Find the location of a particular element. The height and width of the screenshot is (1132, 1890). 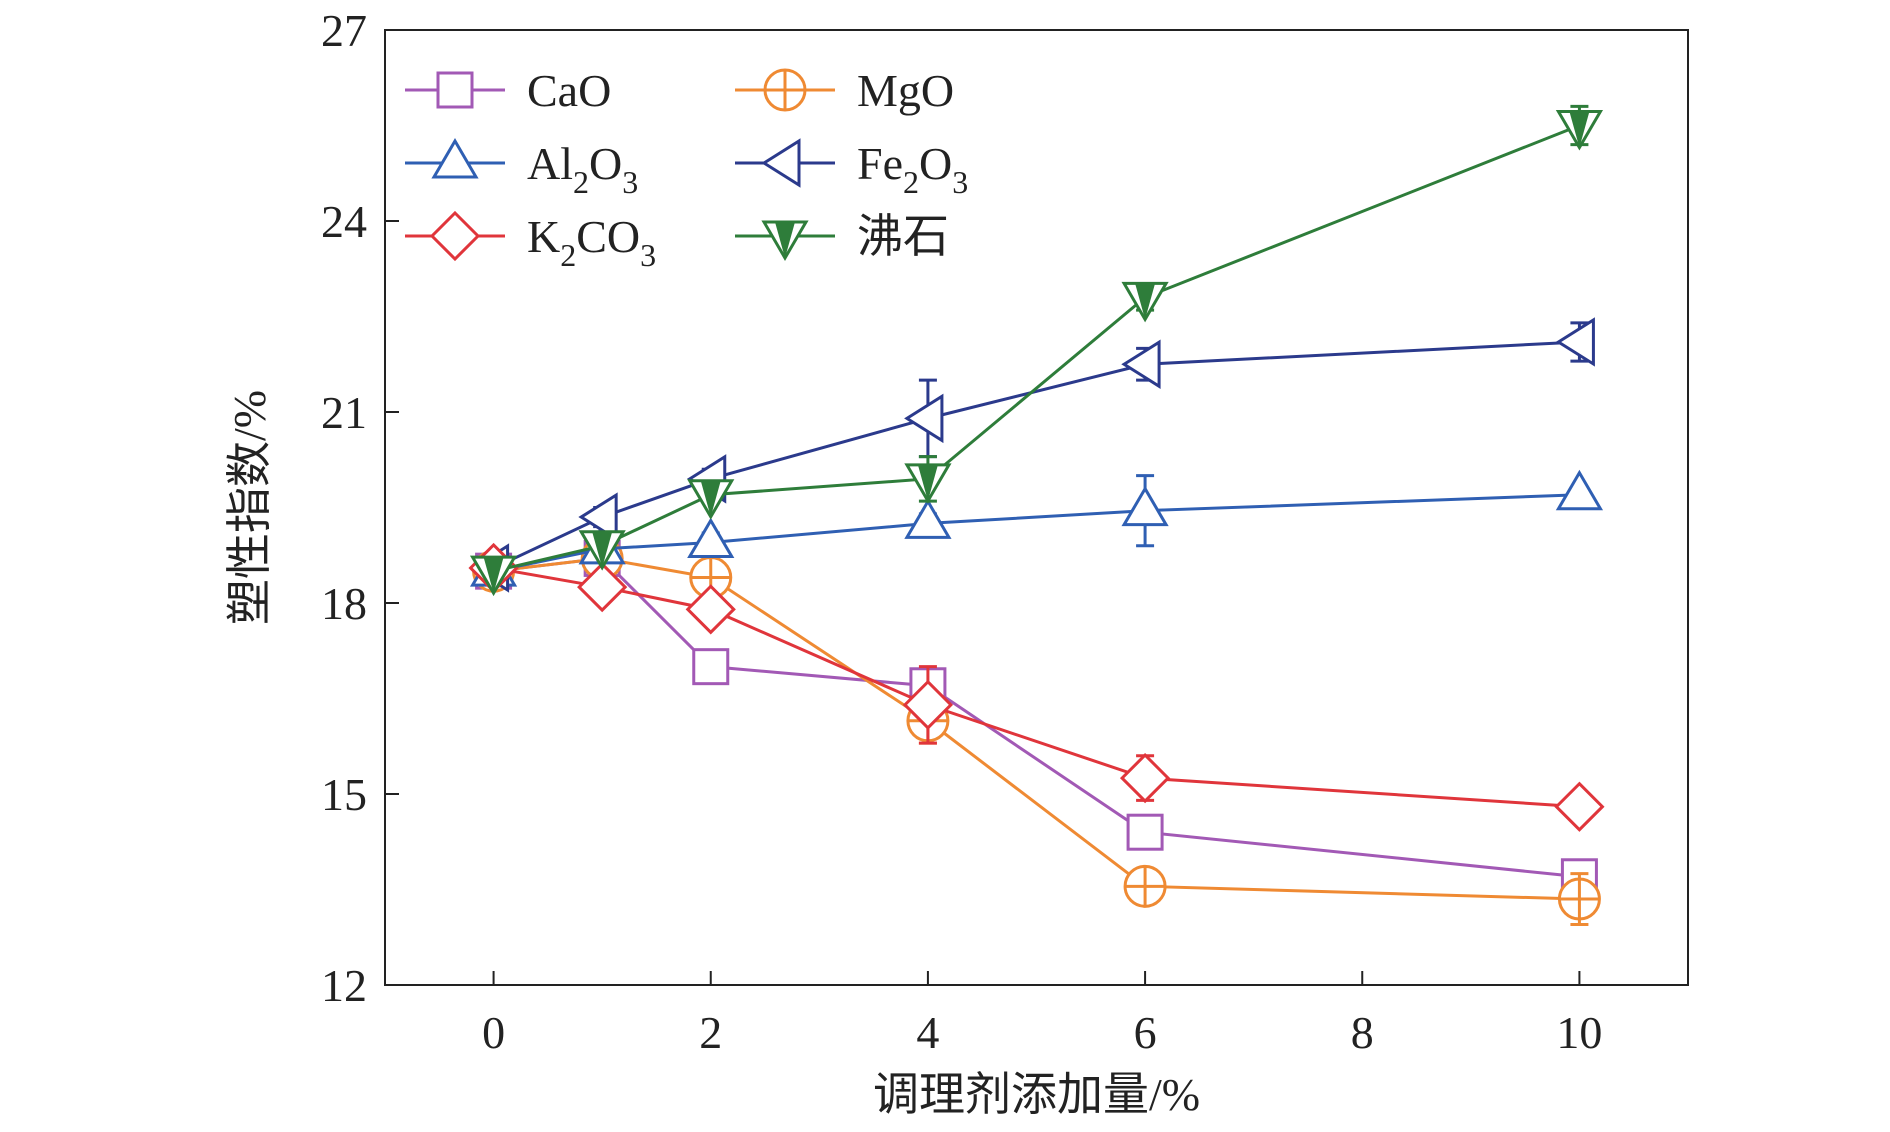

legend-item: K2CO3 is located at coordinates (530, 241).